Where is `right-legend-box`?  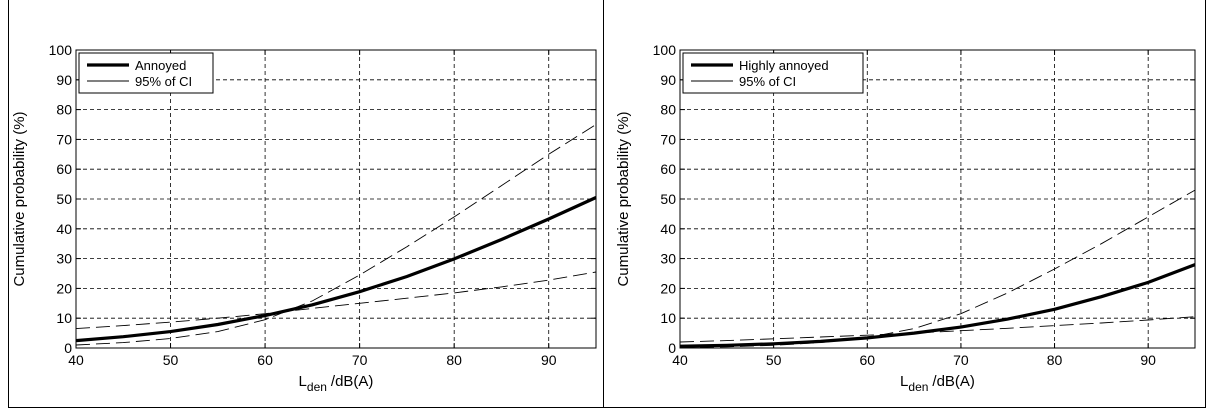
right-legend-box is located at coordinates (773, 73).